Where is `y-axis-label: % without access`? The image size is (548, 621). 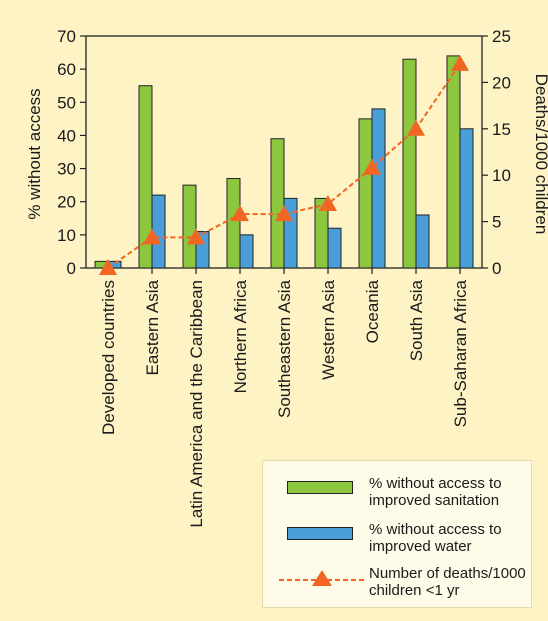
y-axis-label: % without access is located at coordinates (34, 153).